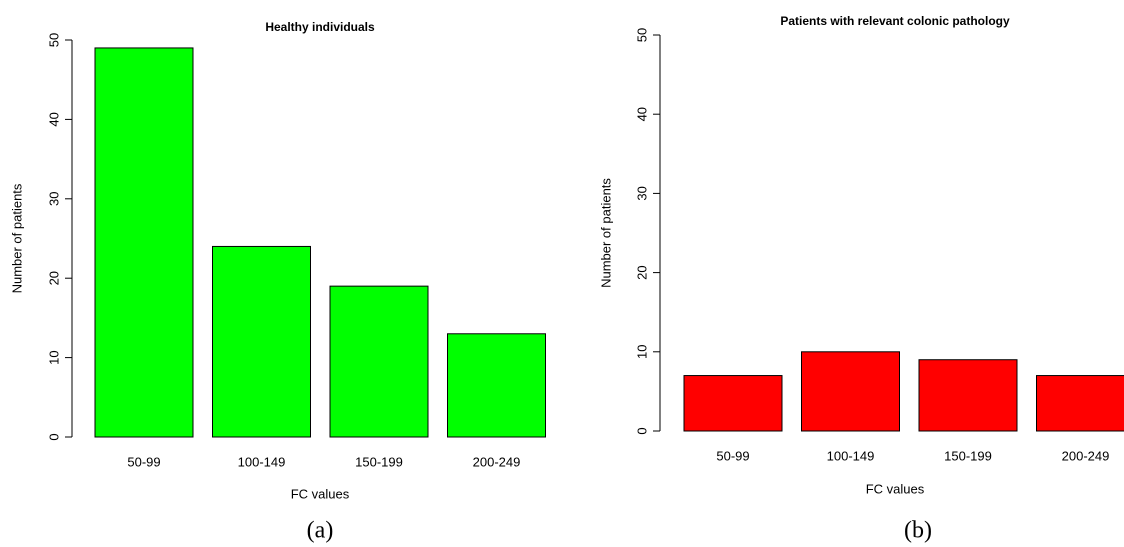 Image resolution: width=1124 pixels, height=547 pixels. Describe the element at coordinates (320, 531) in the screenshot. I see `caption: (a)` at that location.